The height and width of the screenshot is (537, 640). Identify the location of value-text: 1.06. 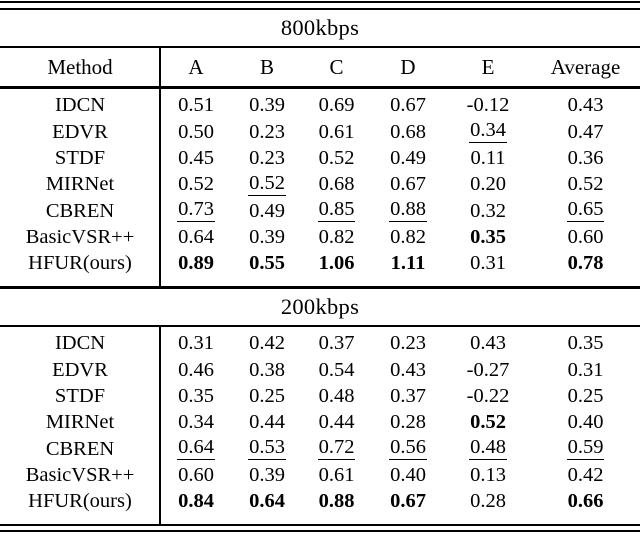
(336, 263).